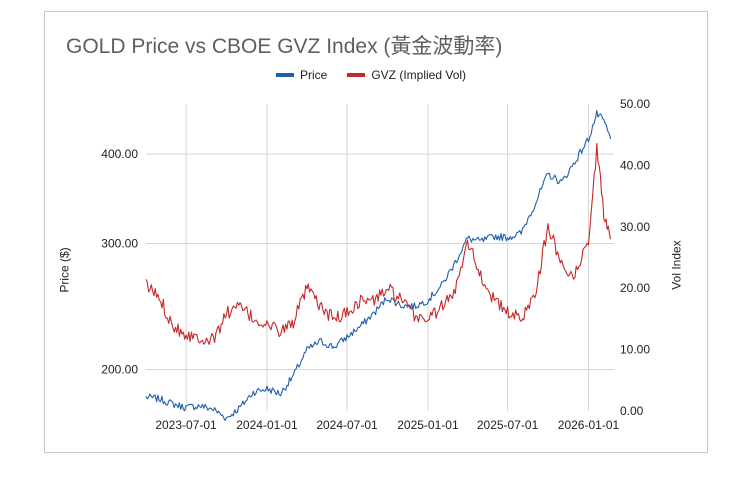  I want to click on x-tick-label: 2024-01-01, so click(267, 425).